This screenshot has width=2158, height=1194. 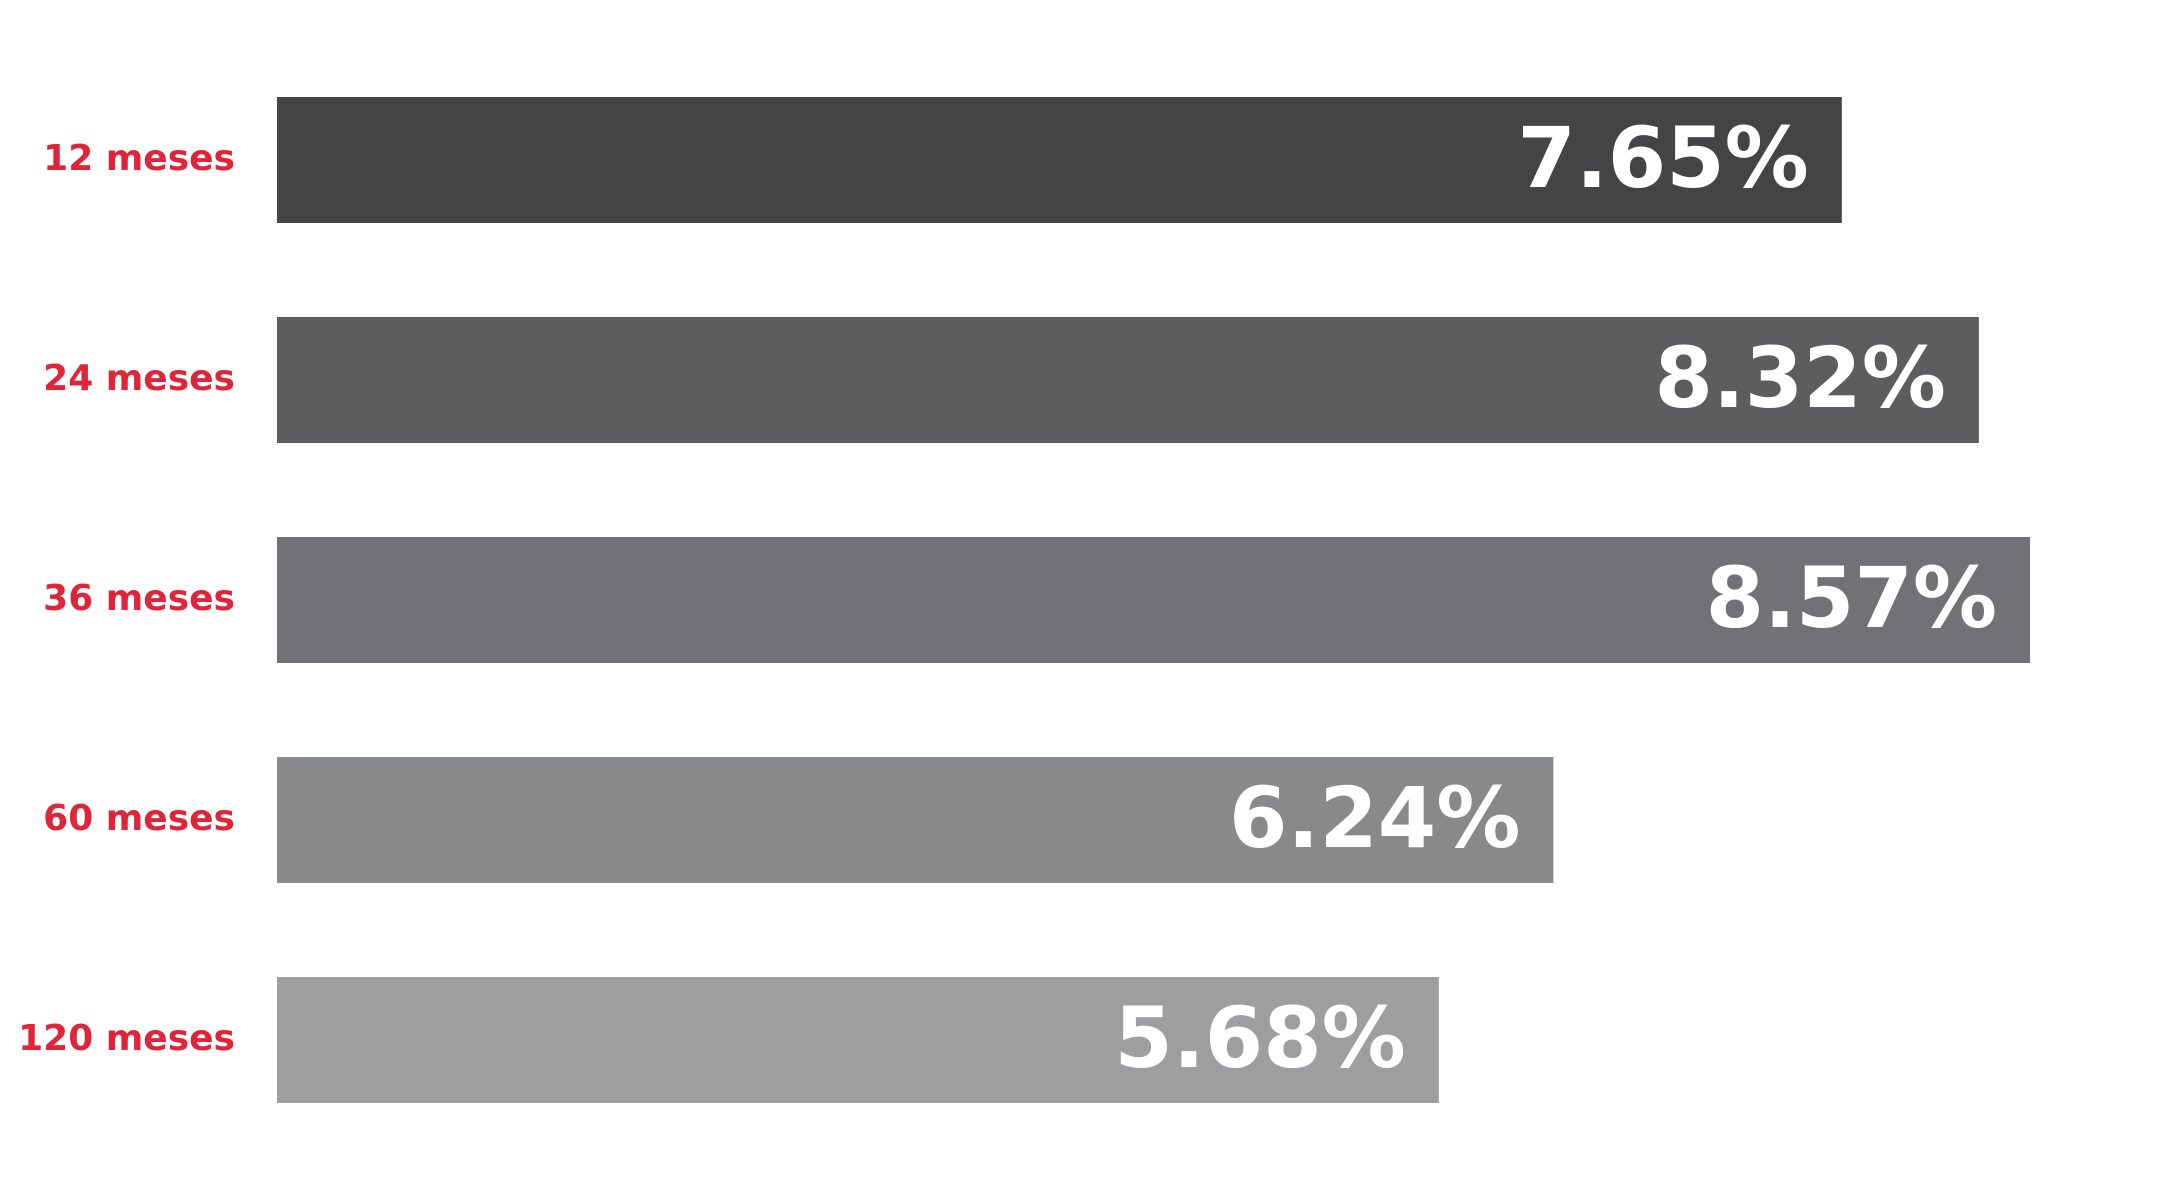 What do you see at coordinates (1374, 818) in the screenshot?
I see `value-label: 6.24%` at bounding box center [1374, 818].